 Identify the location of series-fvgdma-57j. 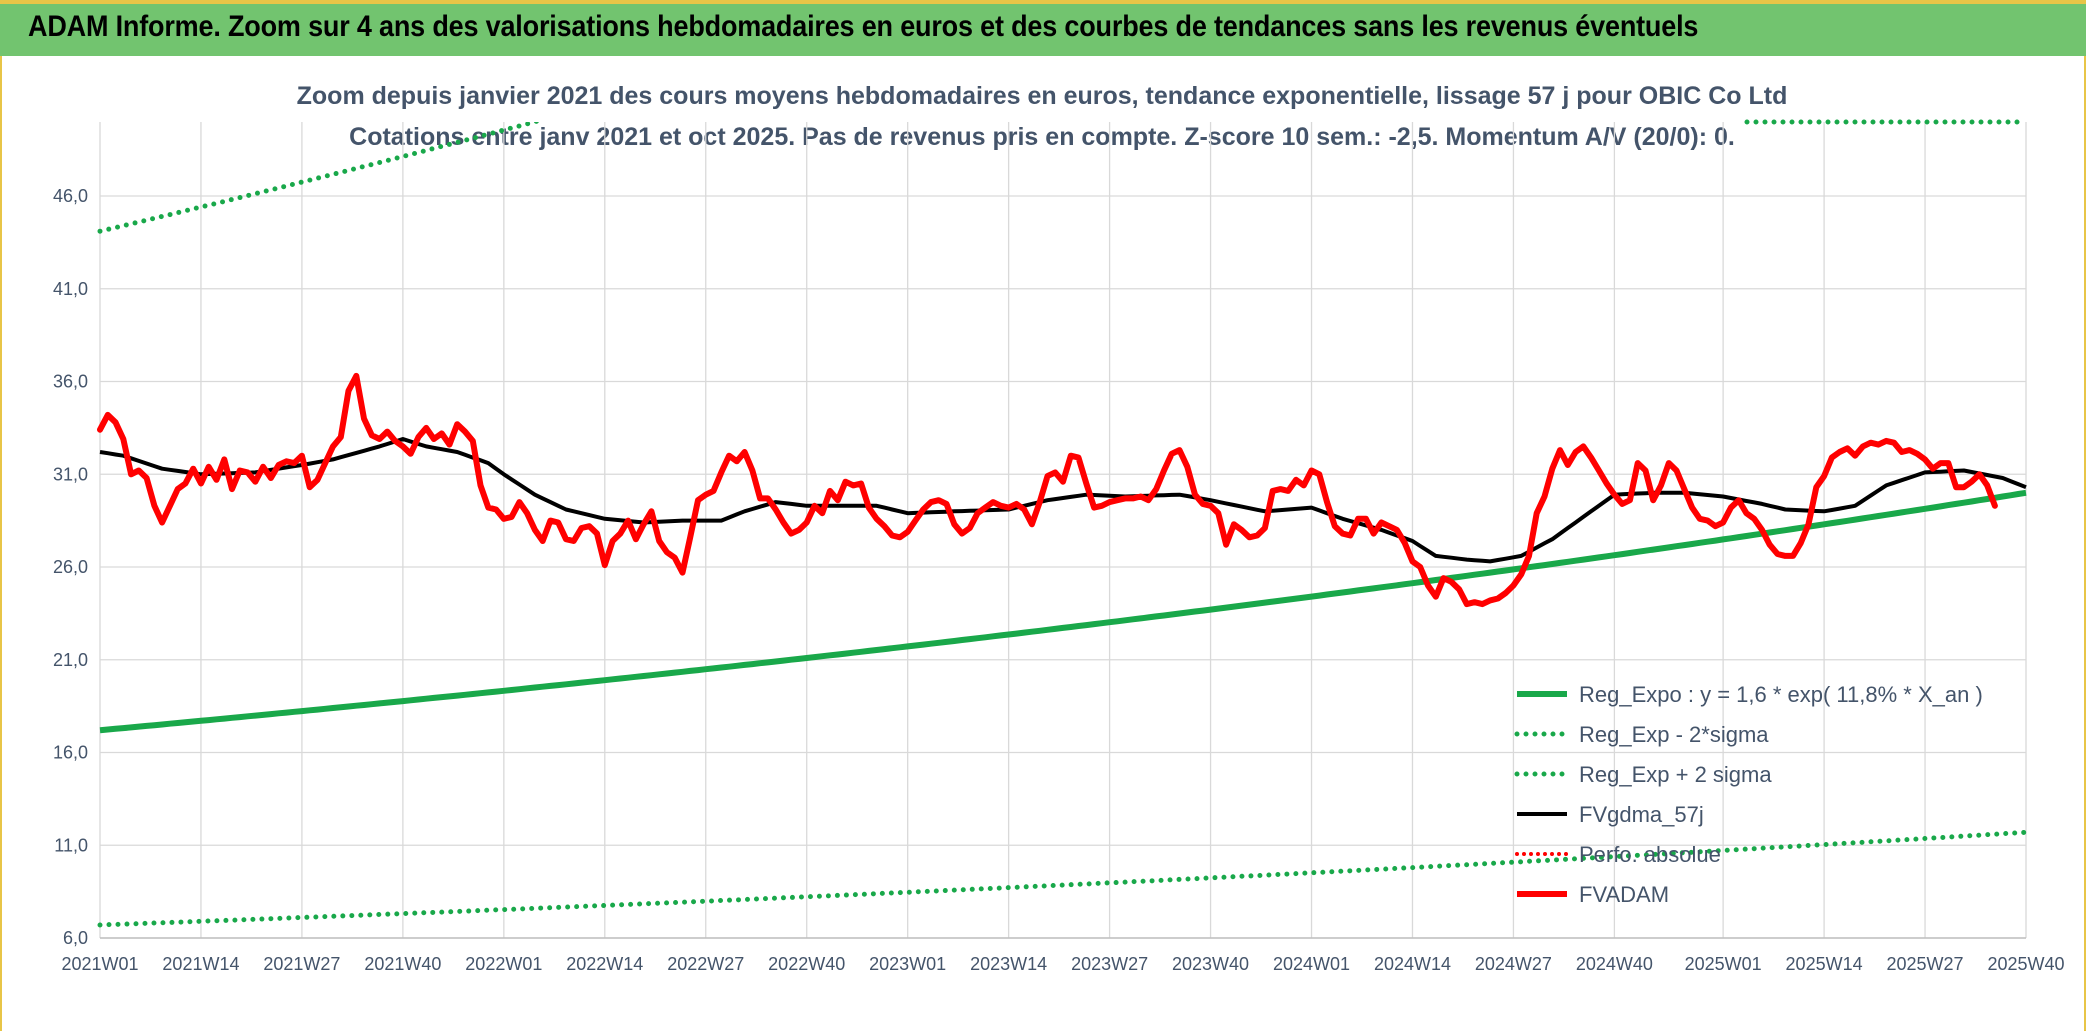
(1063, 500).